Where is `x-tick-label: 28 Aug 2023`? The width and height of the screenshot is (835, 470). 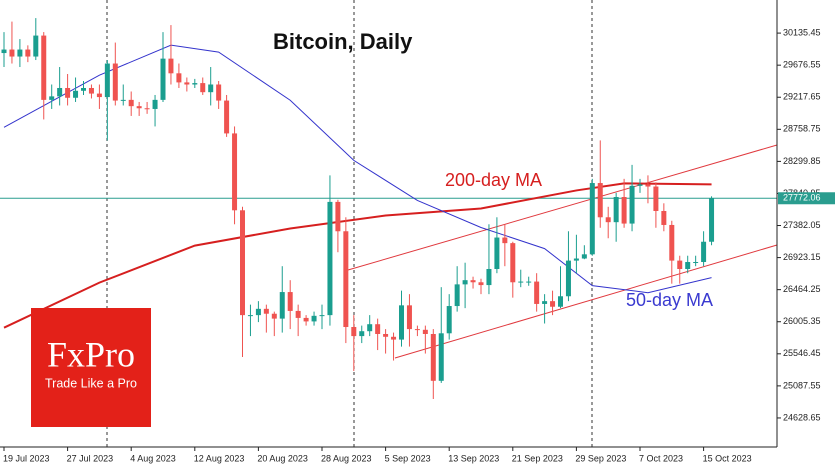 x-tick-label: 28 Aug 2023 is located at coordinates (346, 458).